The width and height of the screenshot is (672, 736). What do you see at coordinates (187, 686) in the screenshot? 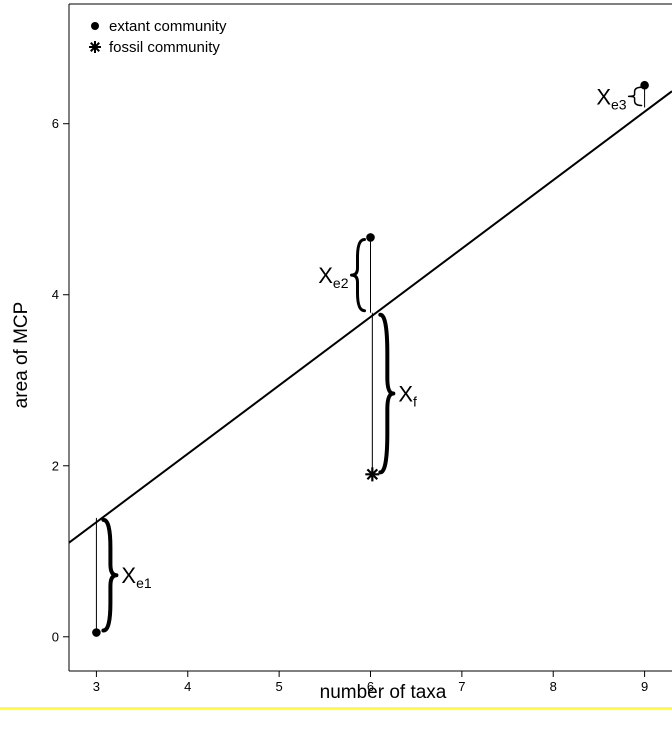
I see `x-tick-label: 4` at bounding box center [187, 686].